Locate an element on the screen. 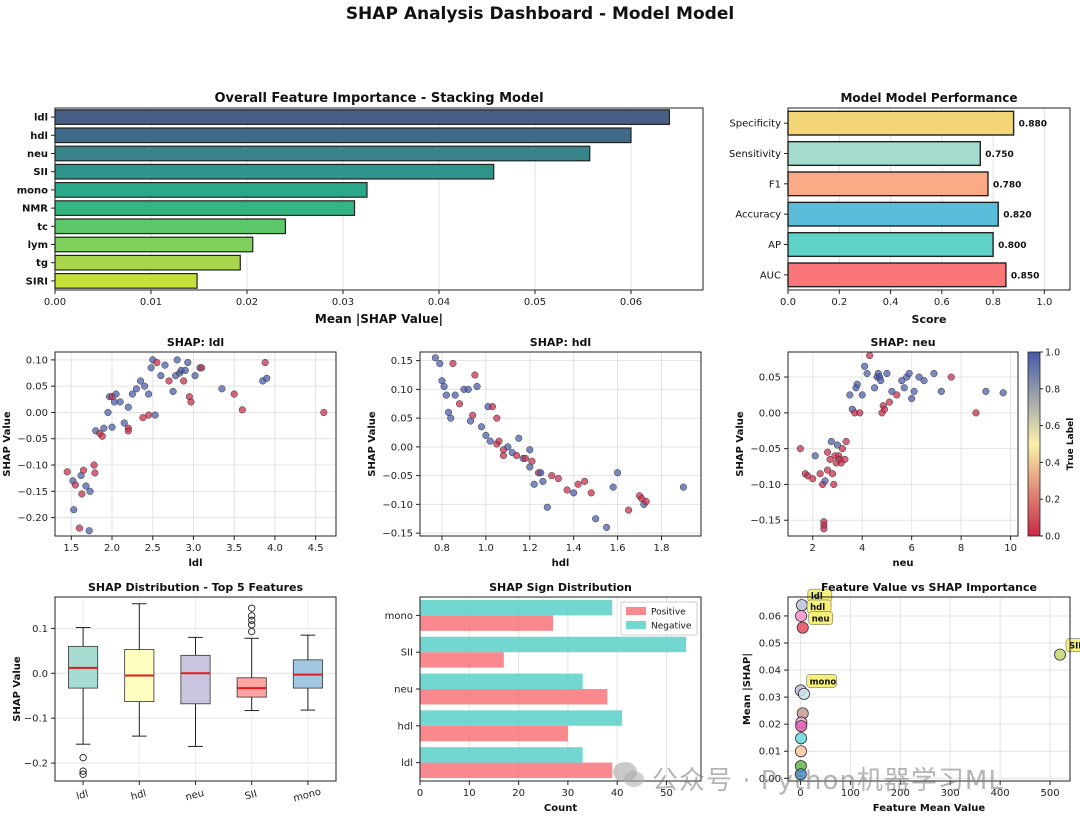 This screenshot has height=821, width=1080. scatter-importance-ytick-label: 0.04 is located at coordinates (770, 671).